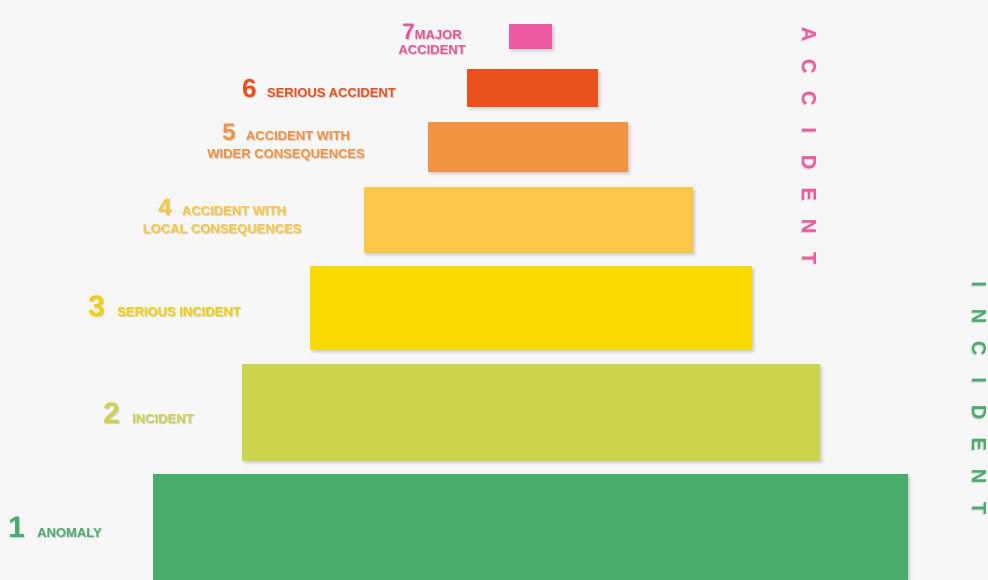  Describe the element at coordinates (528, 147) in the screenshot. I see `level-5-bar` at that location.